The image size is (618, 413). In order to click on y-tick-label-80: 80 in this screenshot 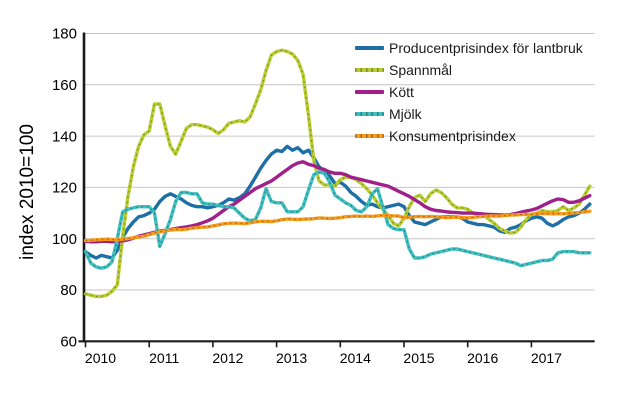, I will do `click(68, 290)`.